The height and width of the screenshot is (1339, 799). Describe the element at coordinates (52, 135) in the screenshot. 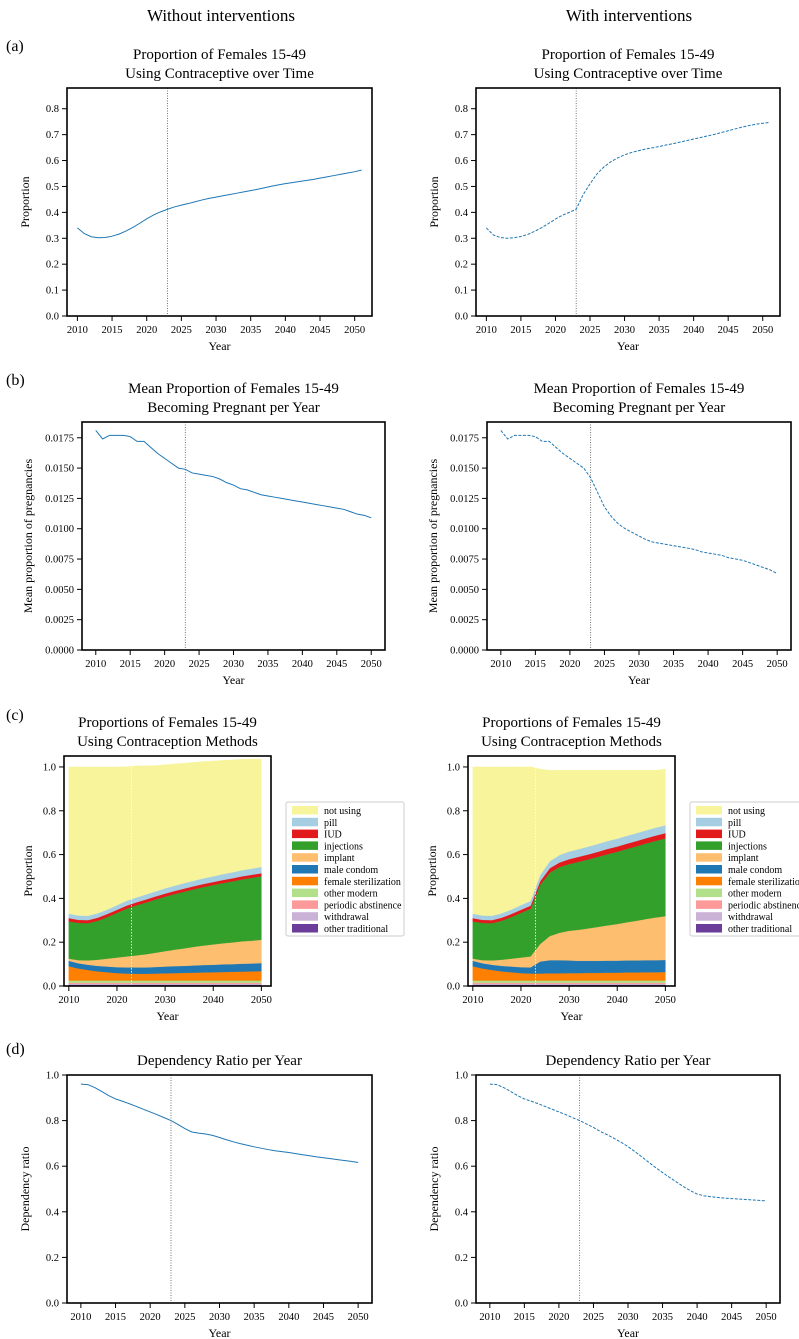

I see `y-tick-label: 0.7` at that location.